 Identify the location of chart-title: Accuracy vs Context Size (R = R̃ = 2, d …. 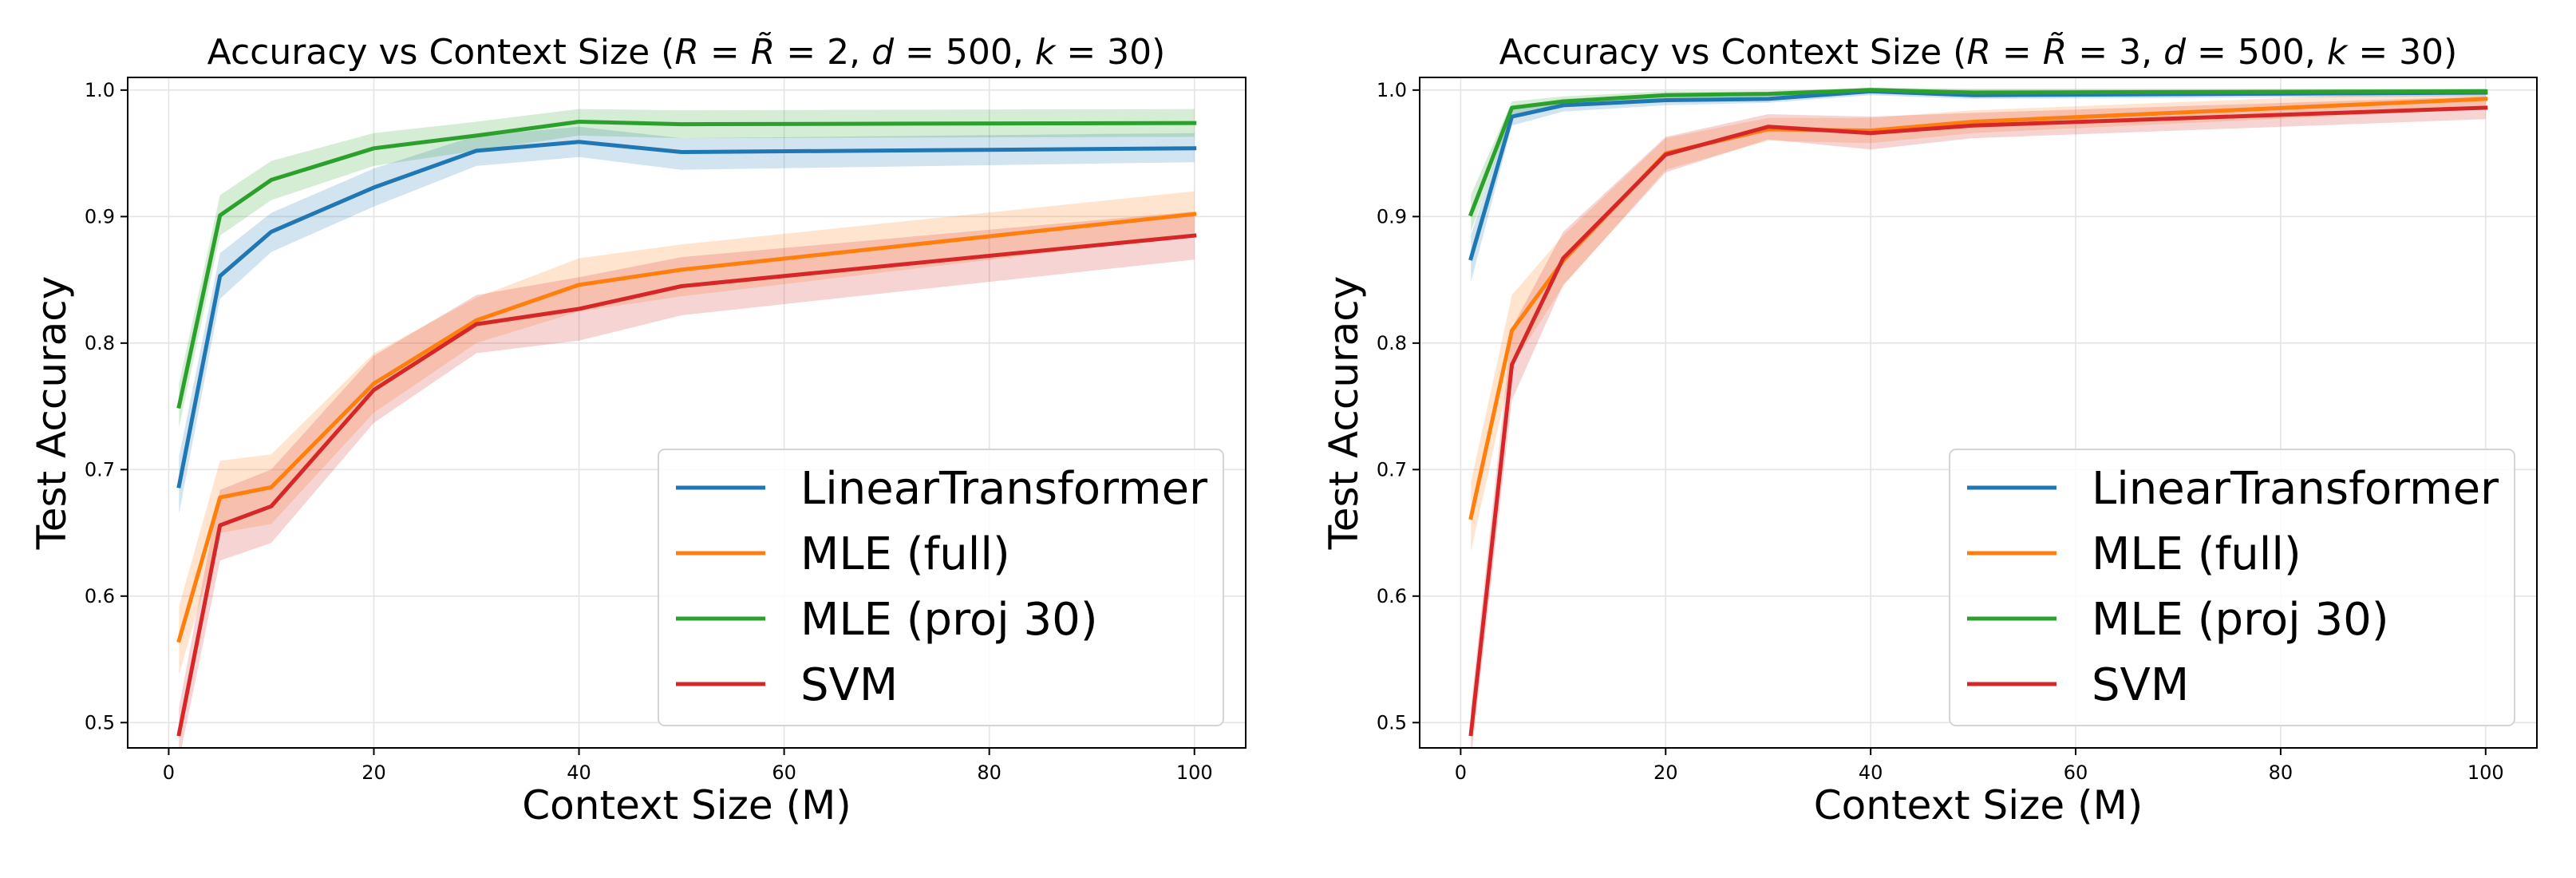
(686, 52).